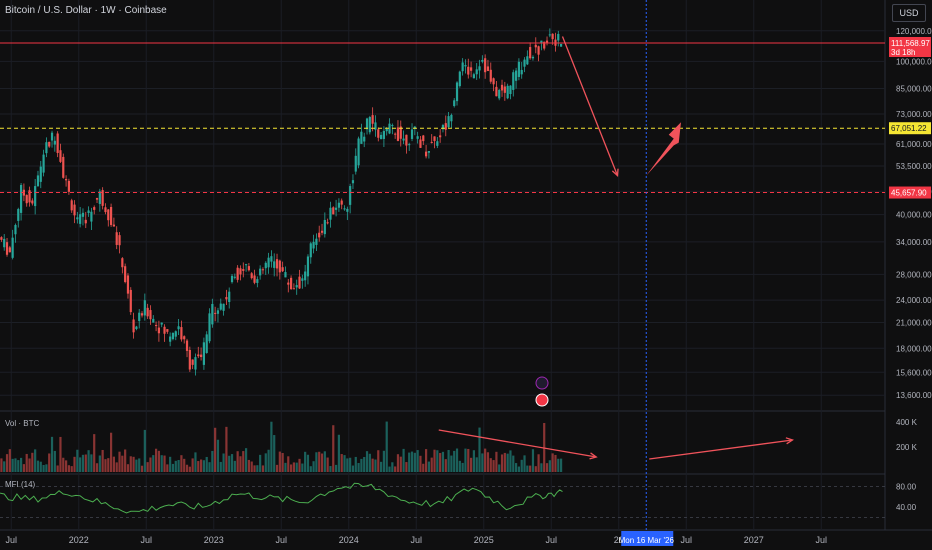 This screenshot has width=932, height=550. Describe the element at coordinates (542, 400) in the screenshot. I see `event-flag-icon` at that location.